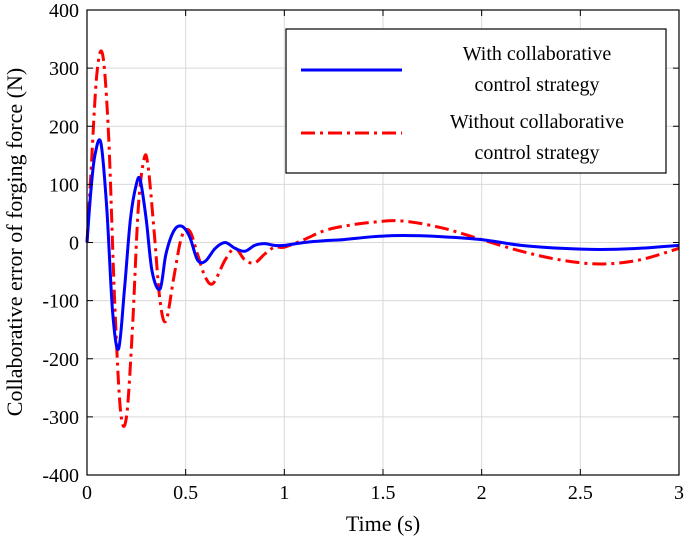 The image size is (685, 541). Describe the element at coordinates (679, 493) in the screenshot. I see `x-tick-label: 3` at that location.